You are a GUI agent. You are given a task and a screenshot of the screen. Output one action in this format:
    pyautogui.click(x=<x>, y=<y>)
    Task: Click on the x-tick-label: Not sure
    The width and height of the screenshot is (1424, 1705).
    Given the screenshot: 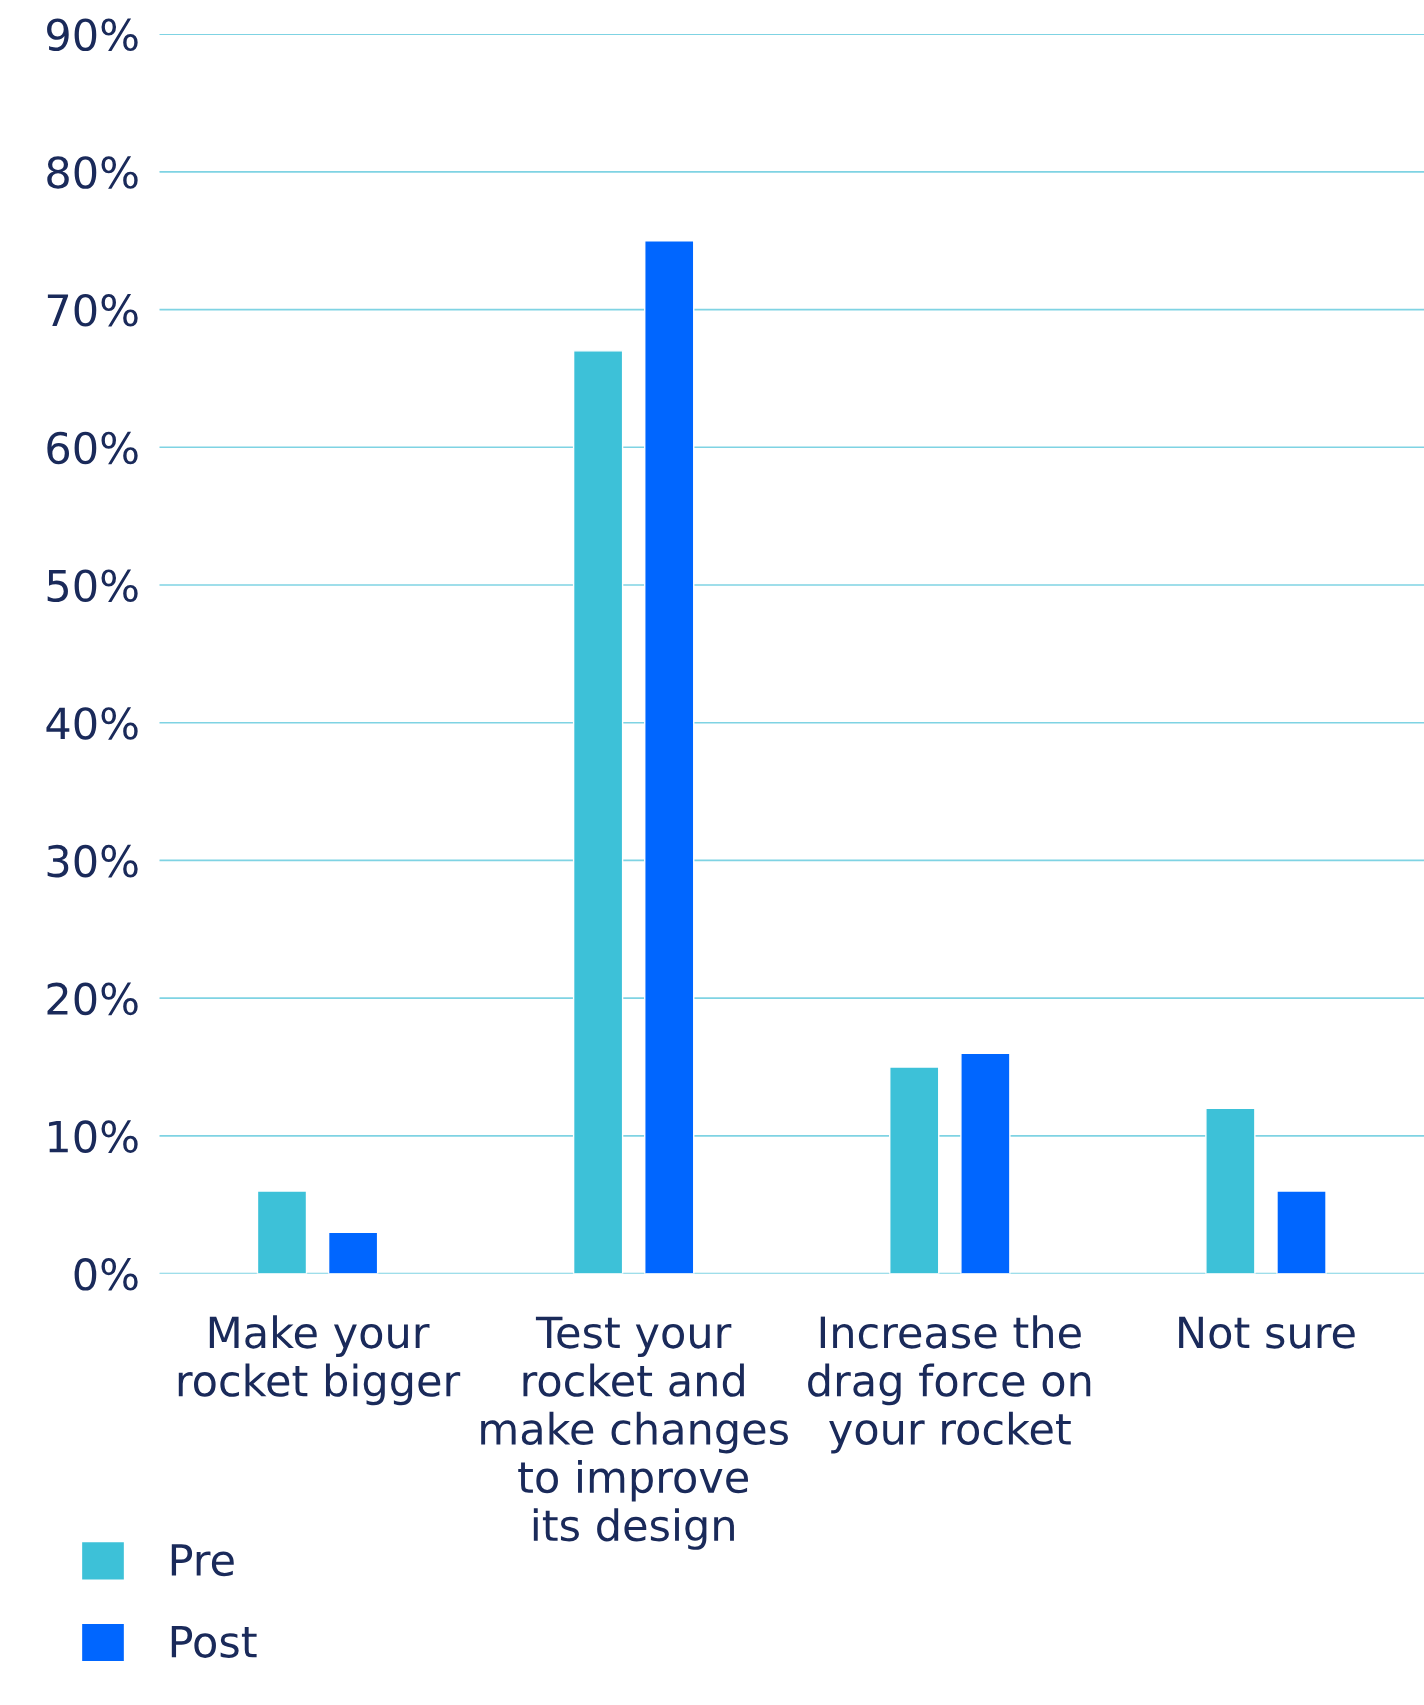 What is the action you would take?
    pyautogui.click(x=1267, y=1332)
    